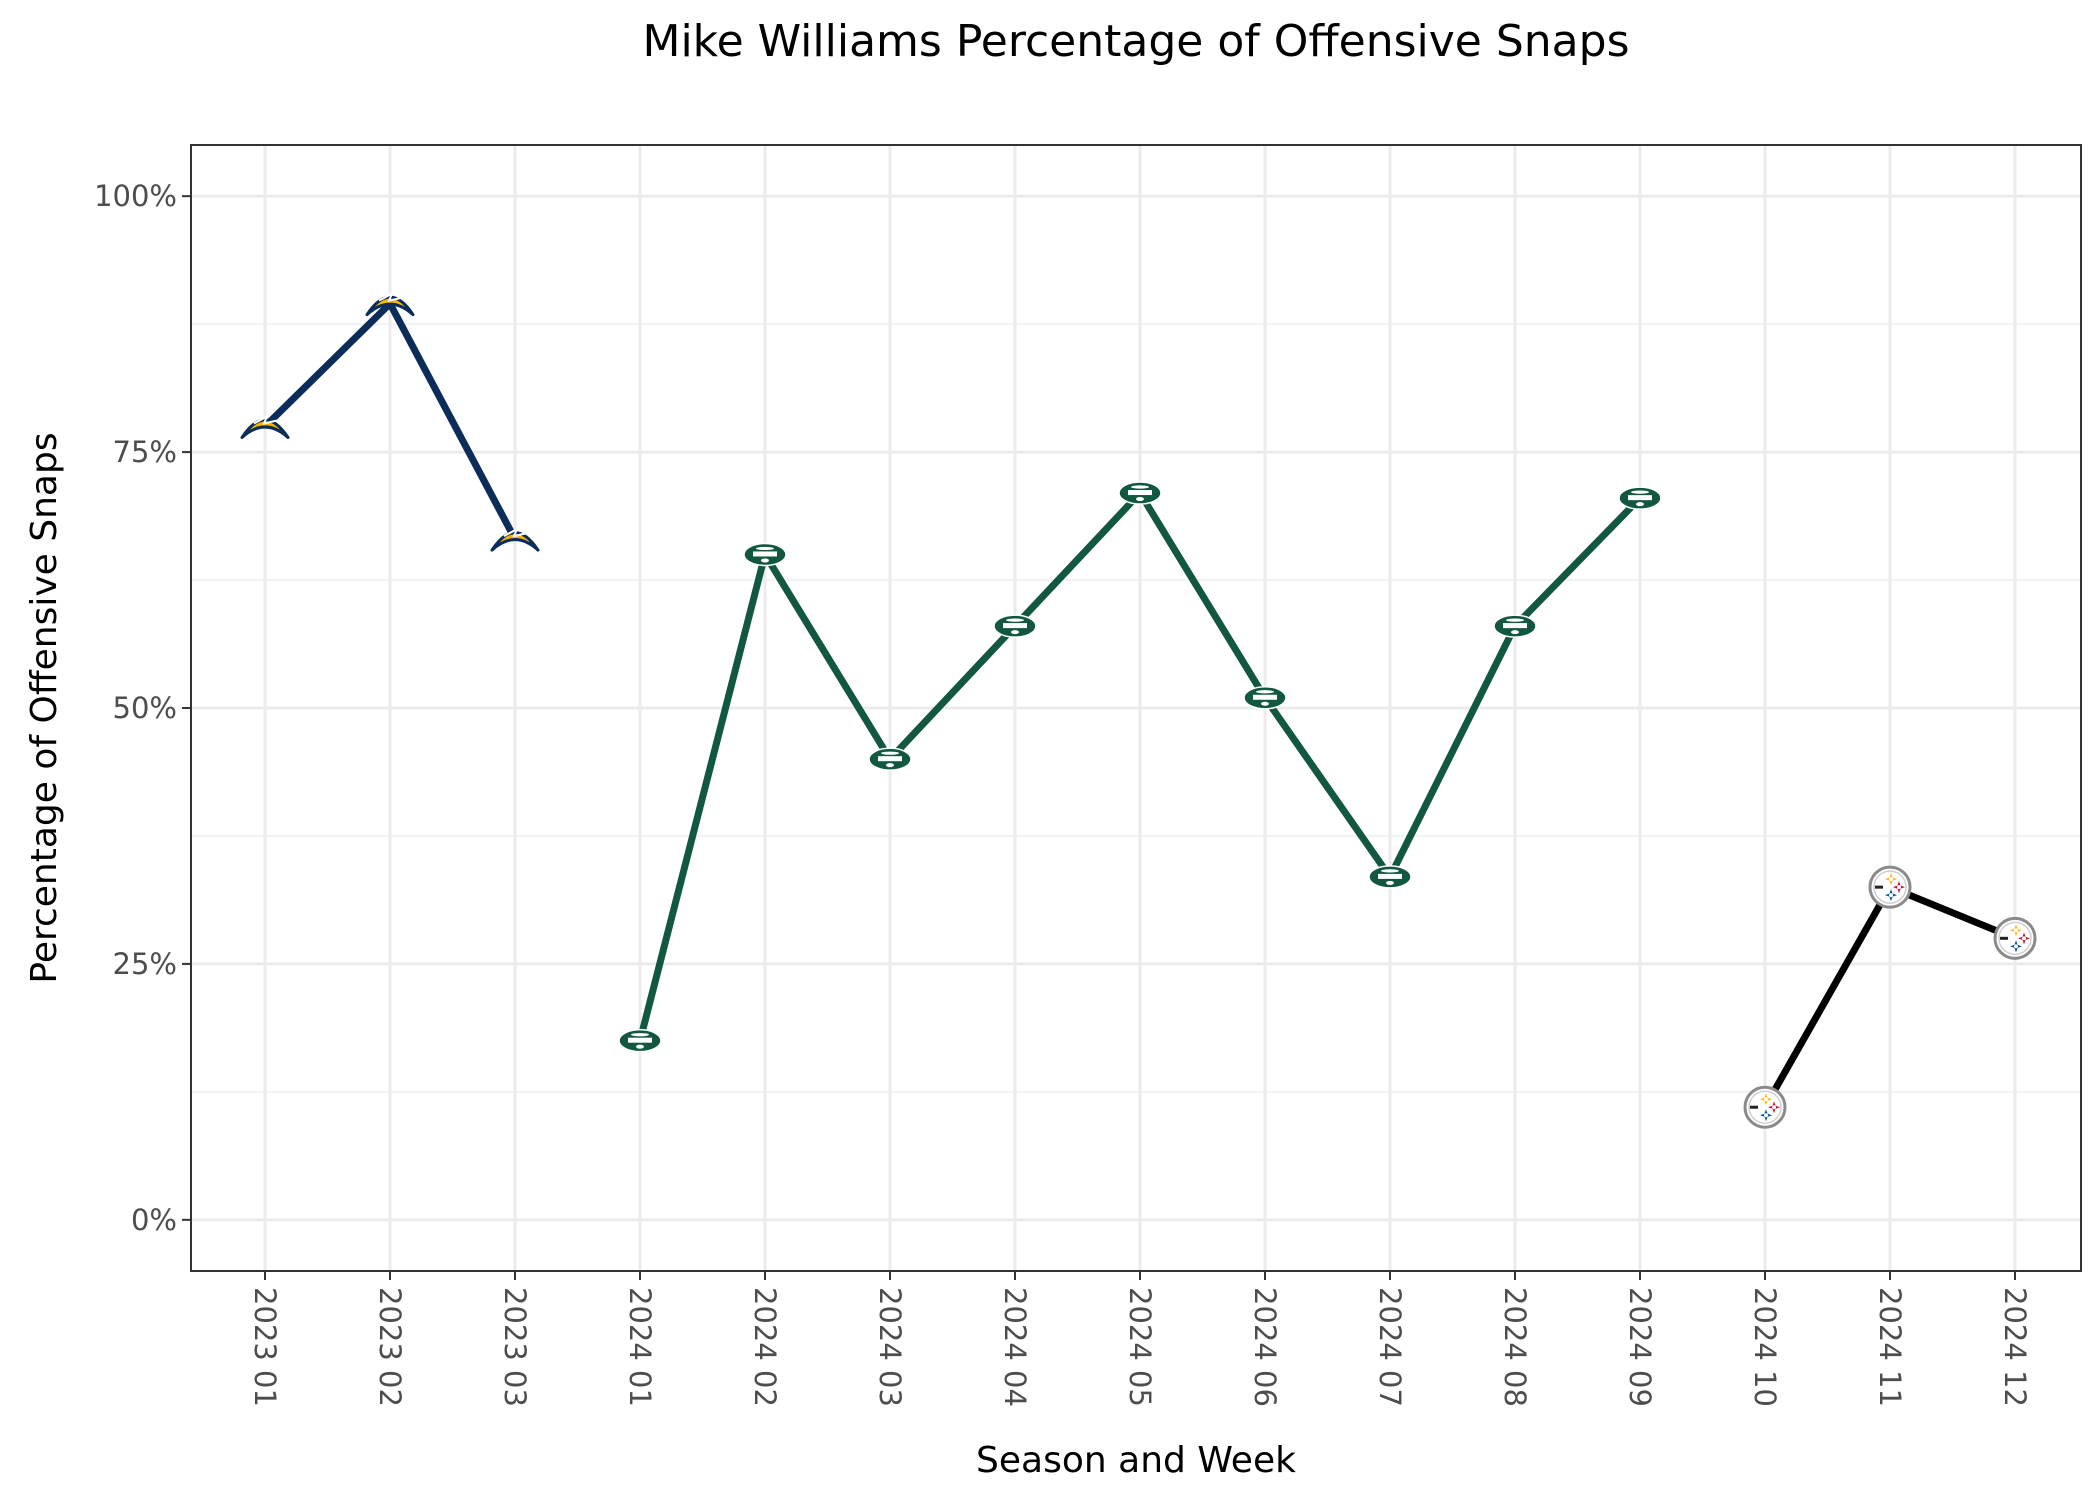  Describe the element at coordinates (1390, 1347) in the screenshot. I see `x-tick-label: 2024 07` at that location.